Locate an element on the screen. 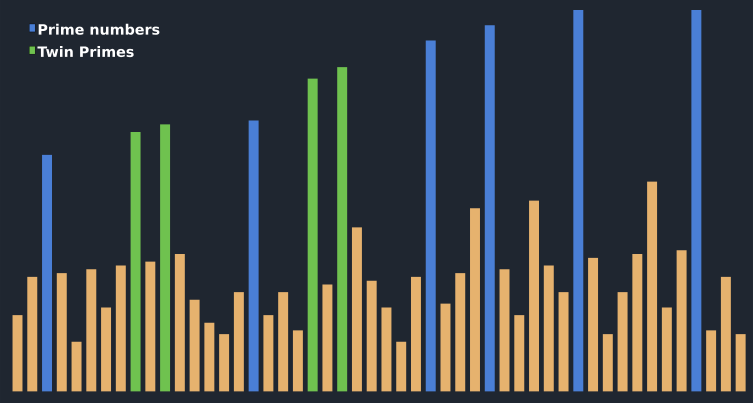 This screenshot has height=403, width=753. legend-label: Twin Primes is located at coordinates (85, 51).